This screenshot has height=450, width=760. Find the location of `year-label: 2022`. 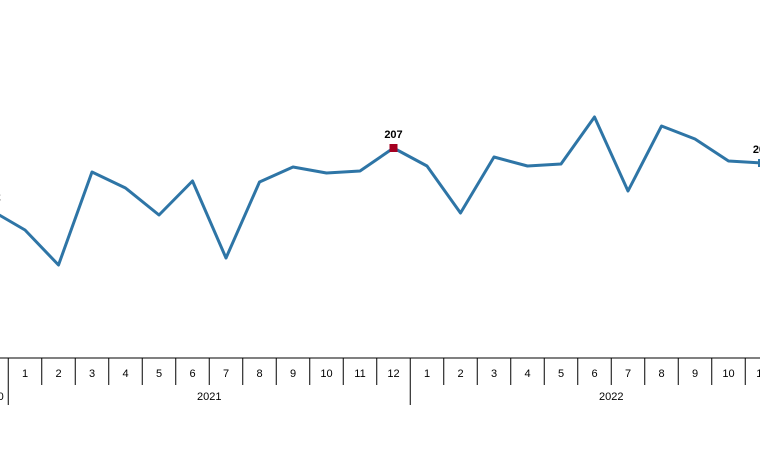

year-label: 2022 is located at coordinates (611, 397).